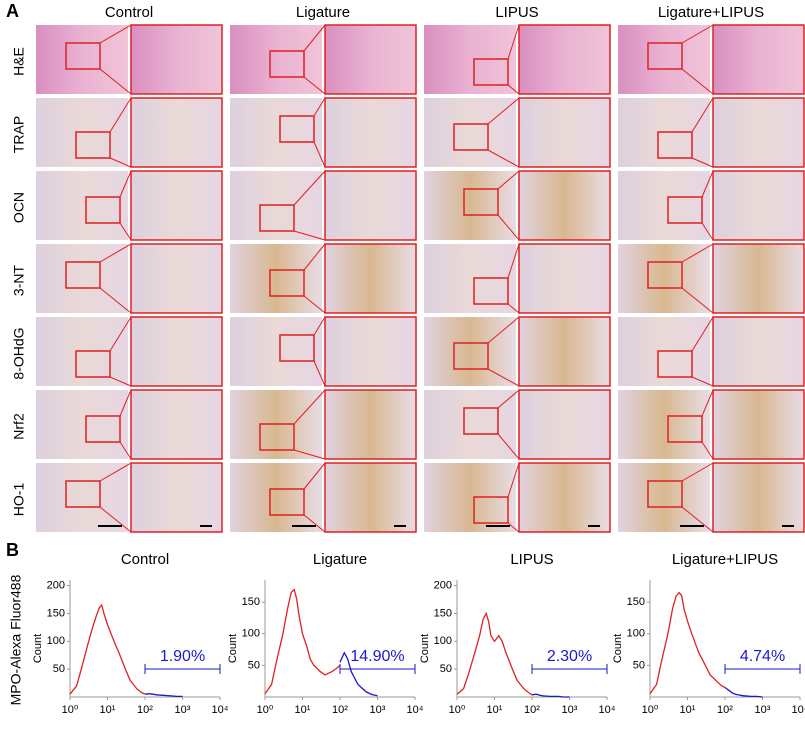 This screenshot has width=805, height=736. Describe the element at coordinates (12, 550) in the screenshot. I see `panel-label: B` at that location.